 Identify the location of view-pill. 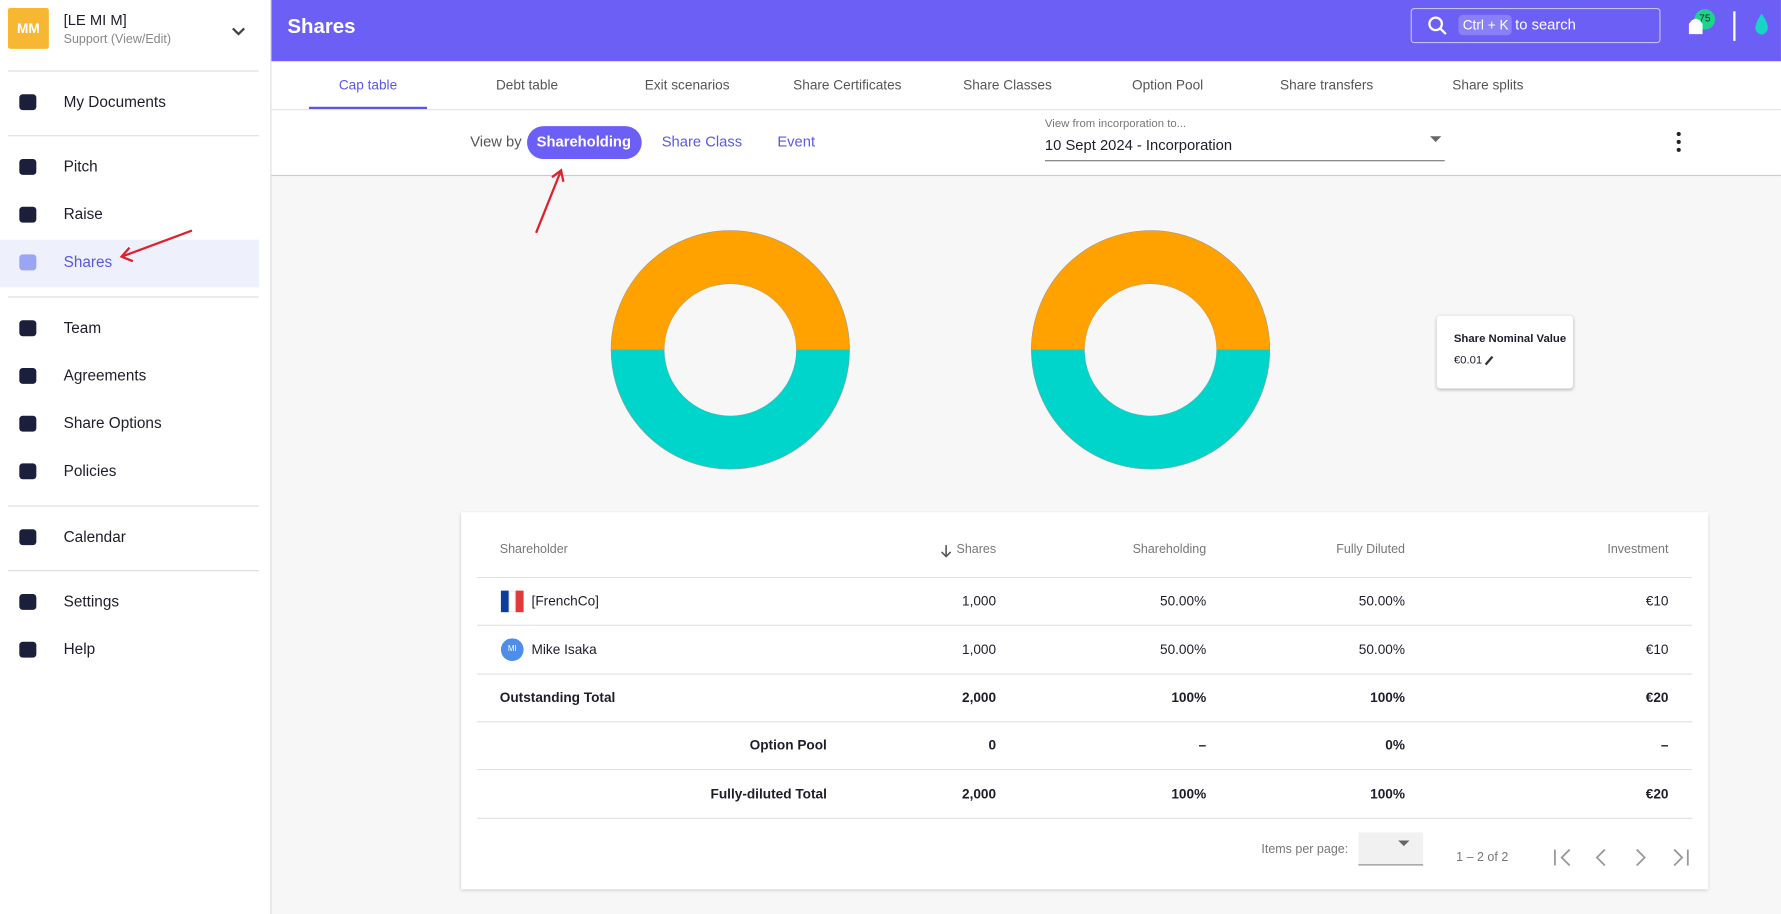
(584, 143).